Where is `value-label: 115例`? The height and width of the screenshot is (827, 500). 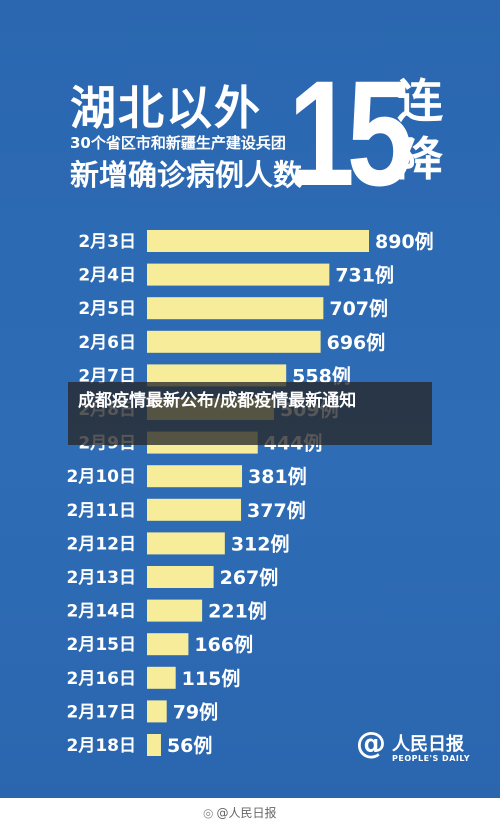 value-label: 115例 is located at coordinates (211, 678).